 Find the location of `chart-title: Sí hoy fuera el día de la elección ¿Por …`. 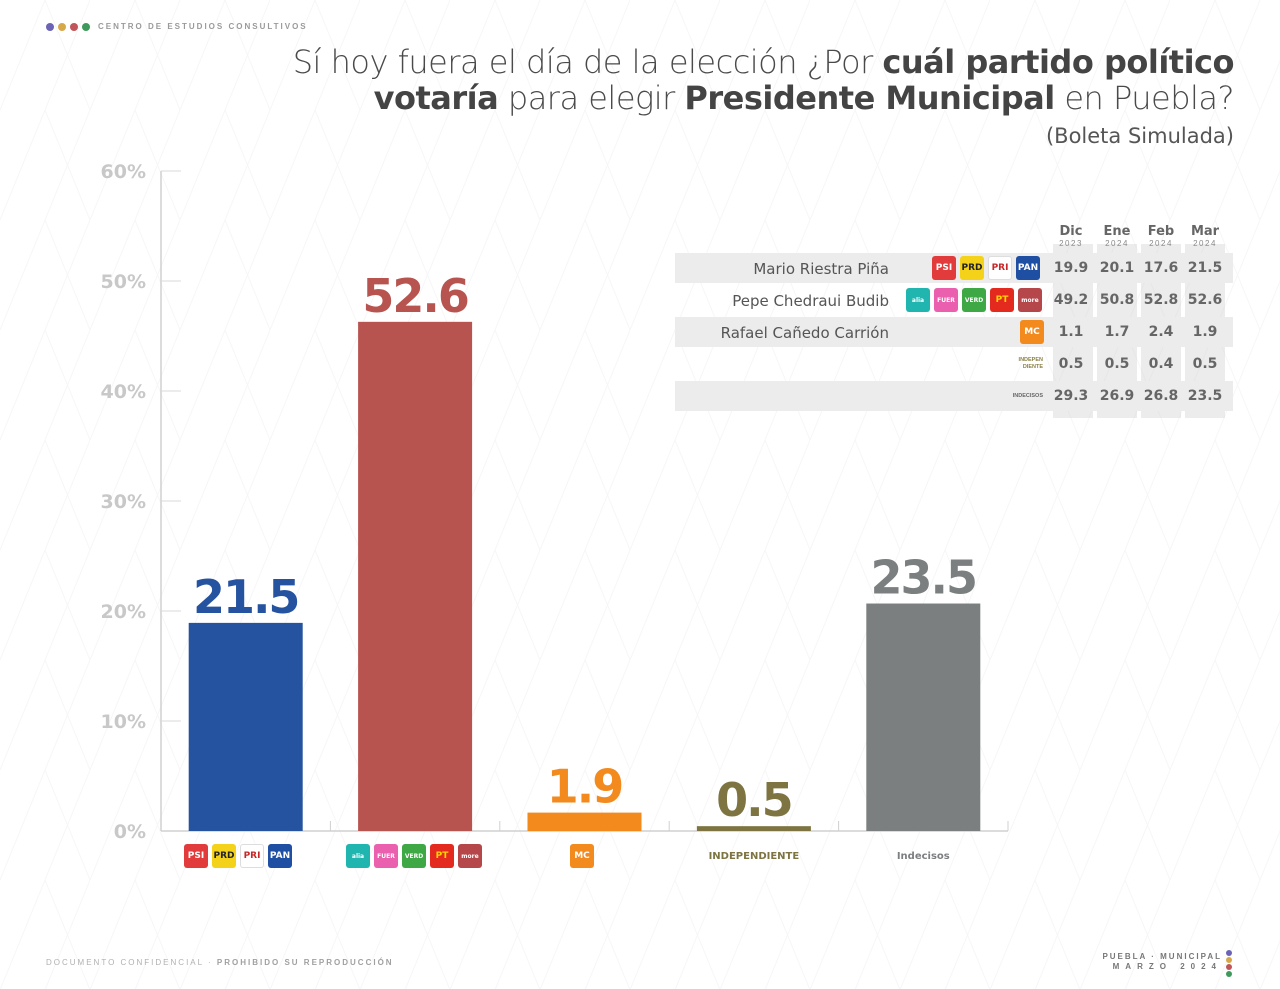

chart-title: Sí hoy fuera el día de la elección ¿Por … is located at coordinates (763, 80).